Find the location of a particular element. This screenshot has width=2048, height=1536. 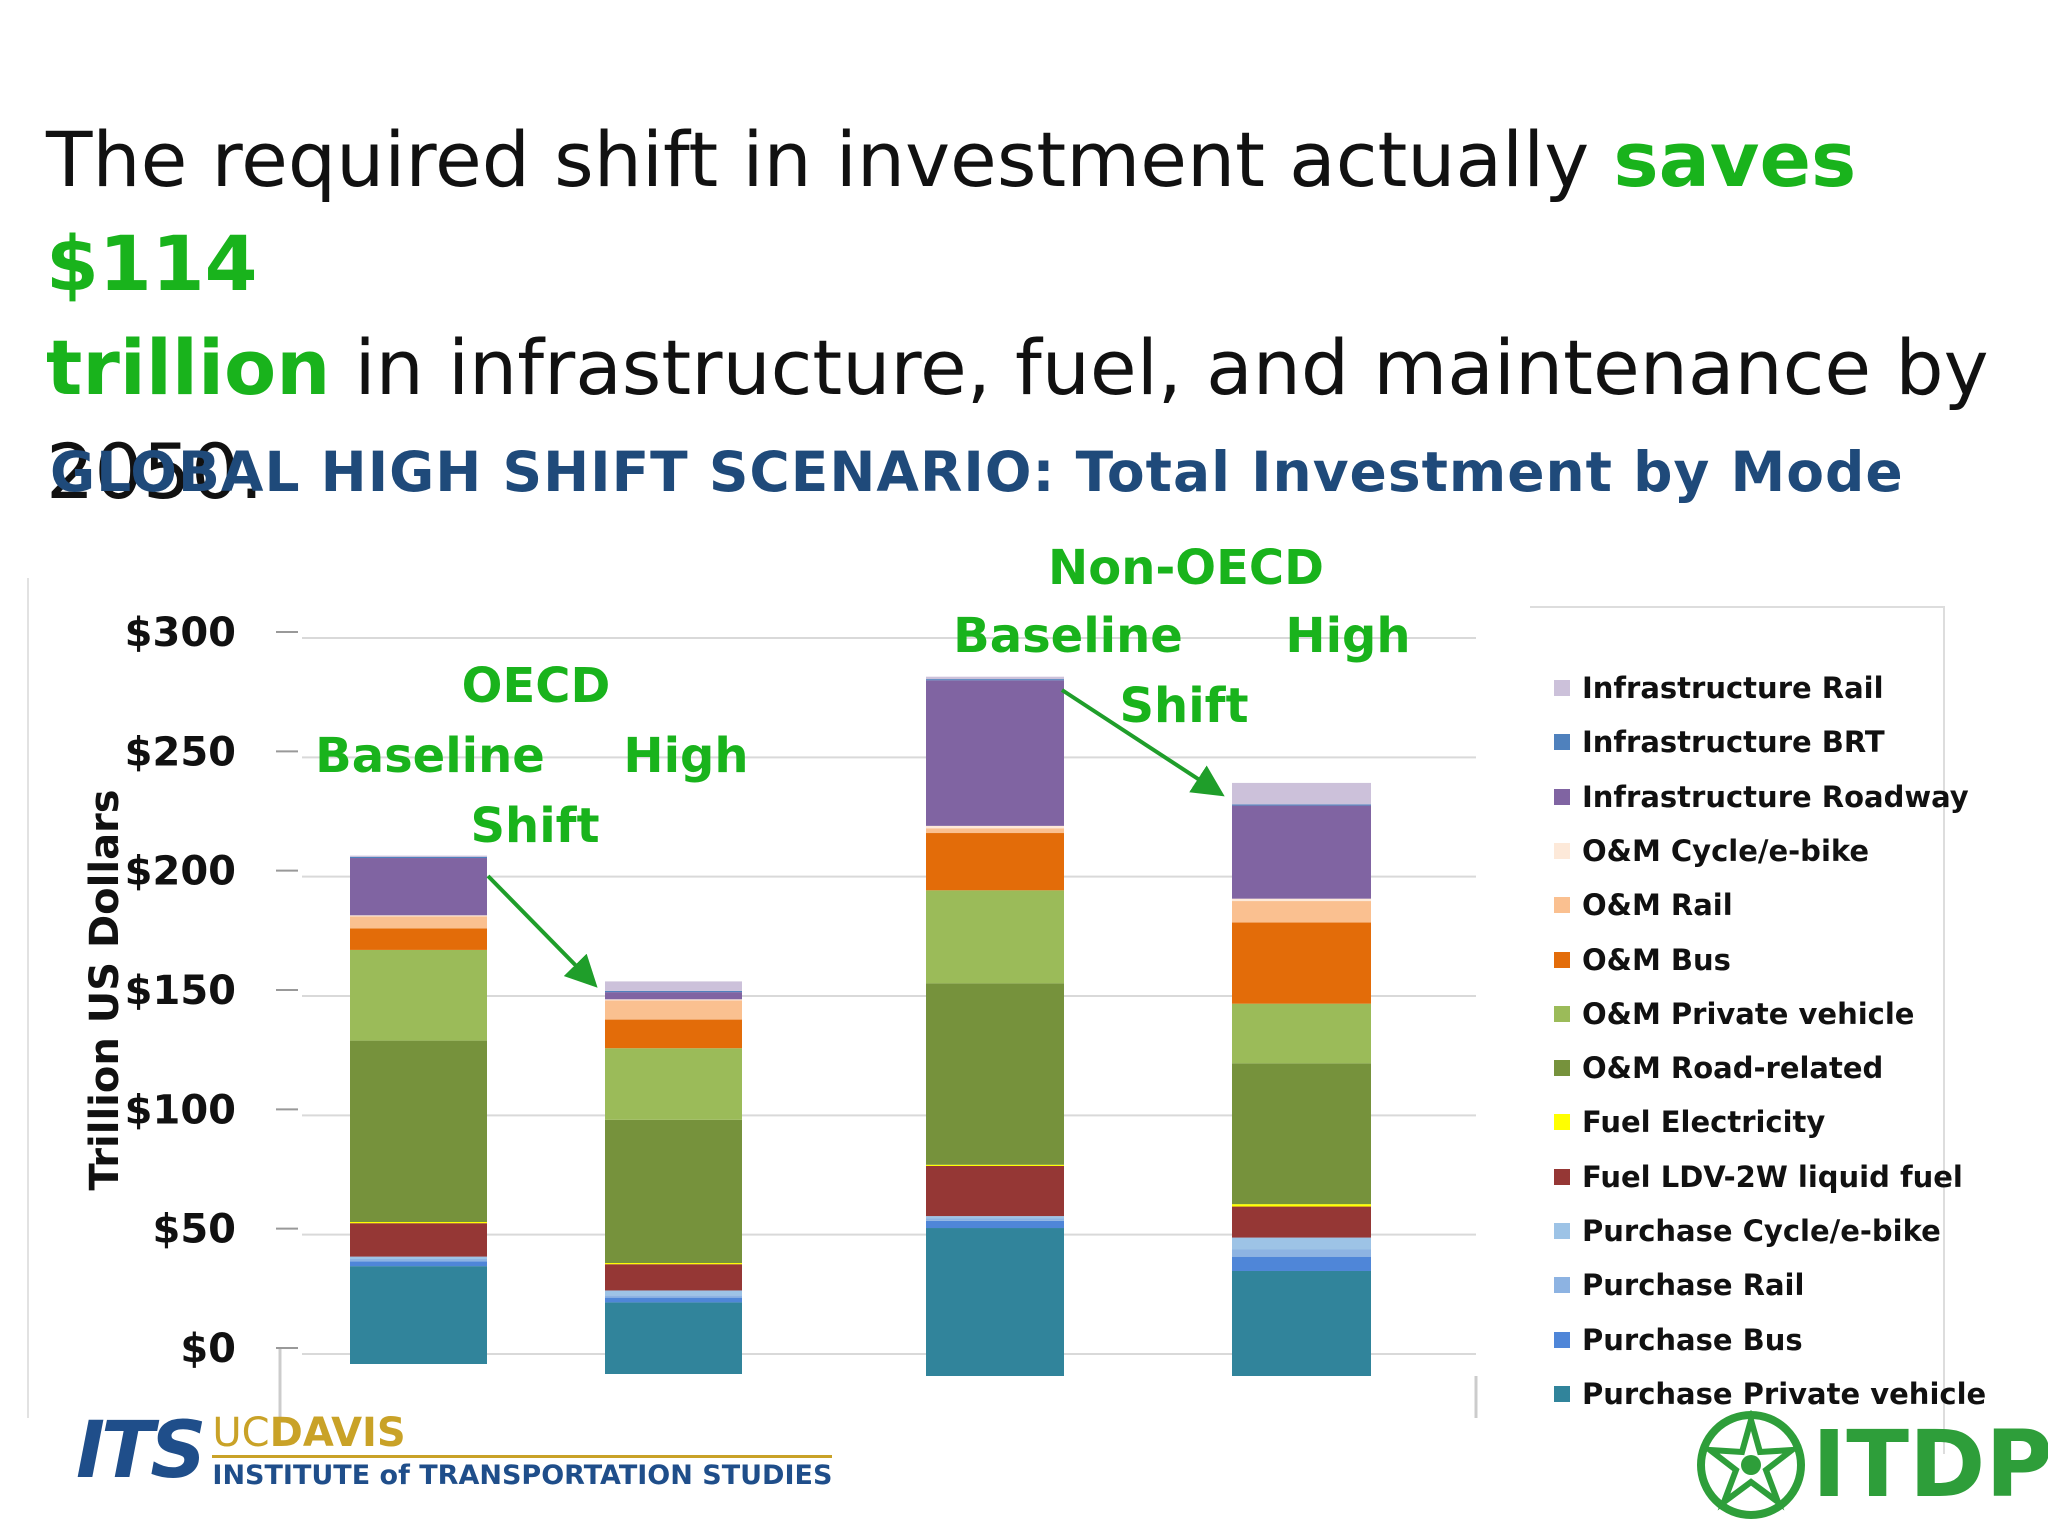

headline-highlight-unit: trillion is located at coordinates (188, 367).